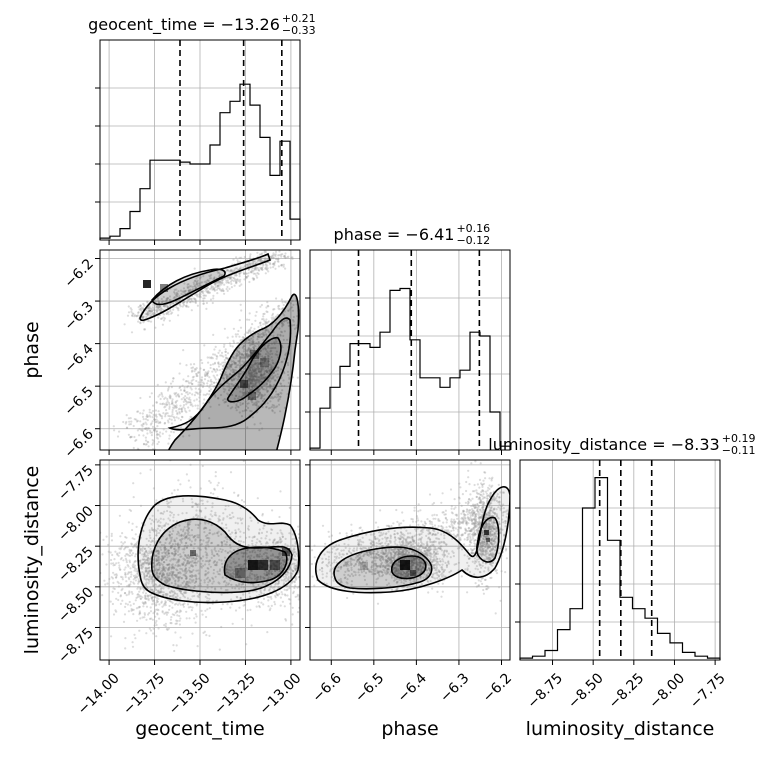 This screenshot has width=760, height=760. I want to click on density-fill, so click(205, 287).